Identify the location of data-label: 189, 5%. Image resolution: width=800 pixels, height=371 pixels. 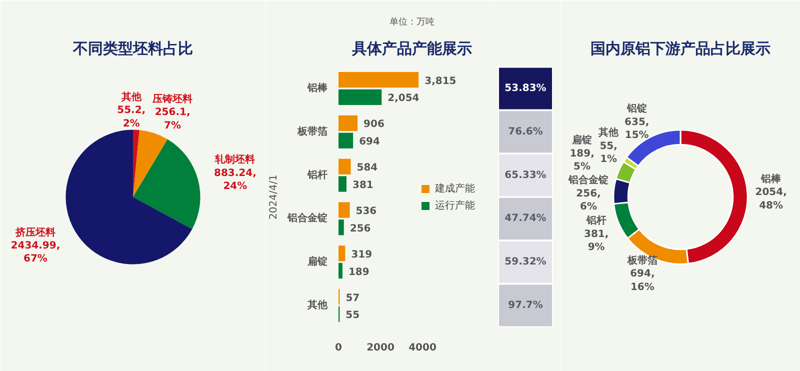
(582, 160).